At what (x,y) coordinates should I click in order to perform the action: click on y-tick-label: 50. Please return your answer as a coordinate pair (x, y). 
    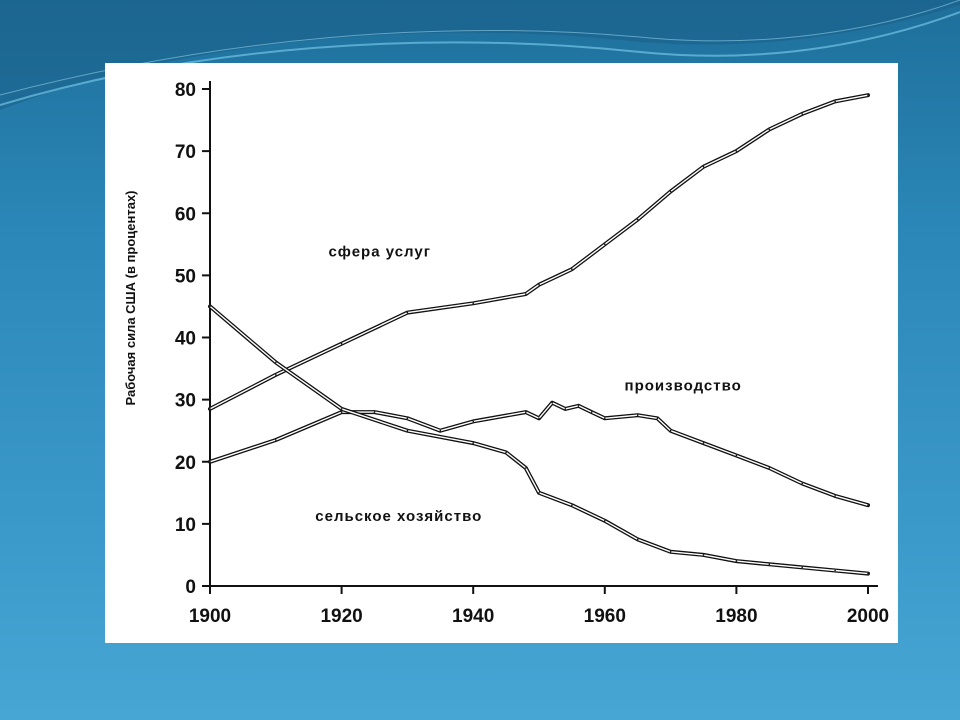
    Looking at the image, I should click on (185, 276).